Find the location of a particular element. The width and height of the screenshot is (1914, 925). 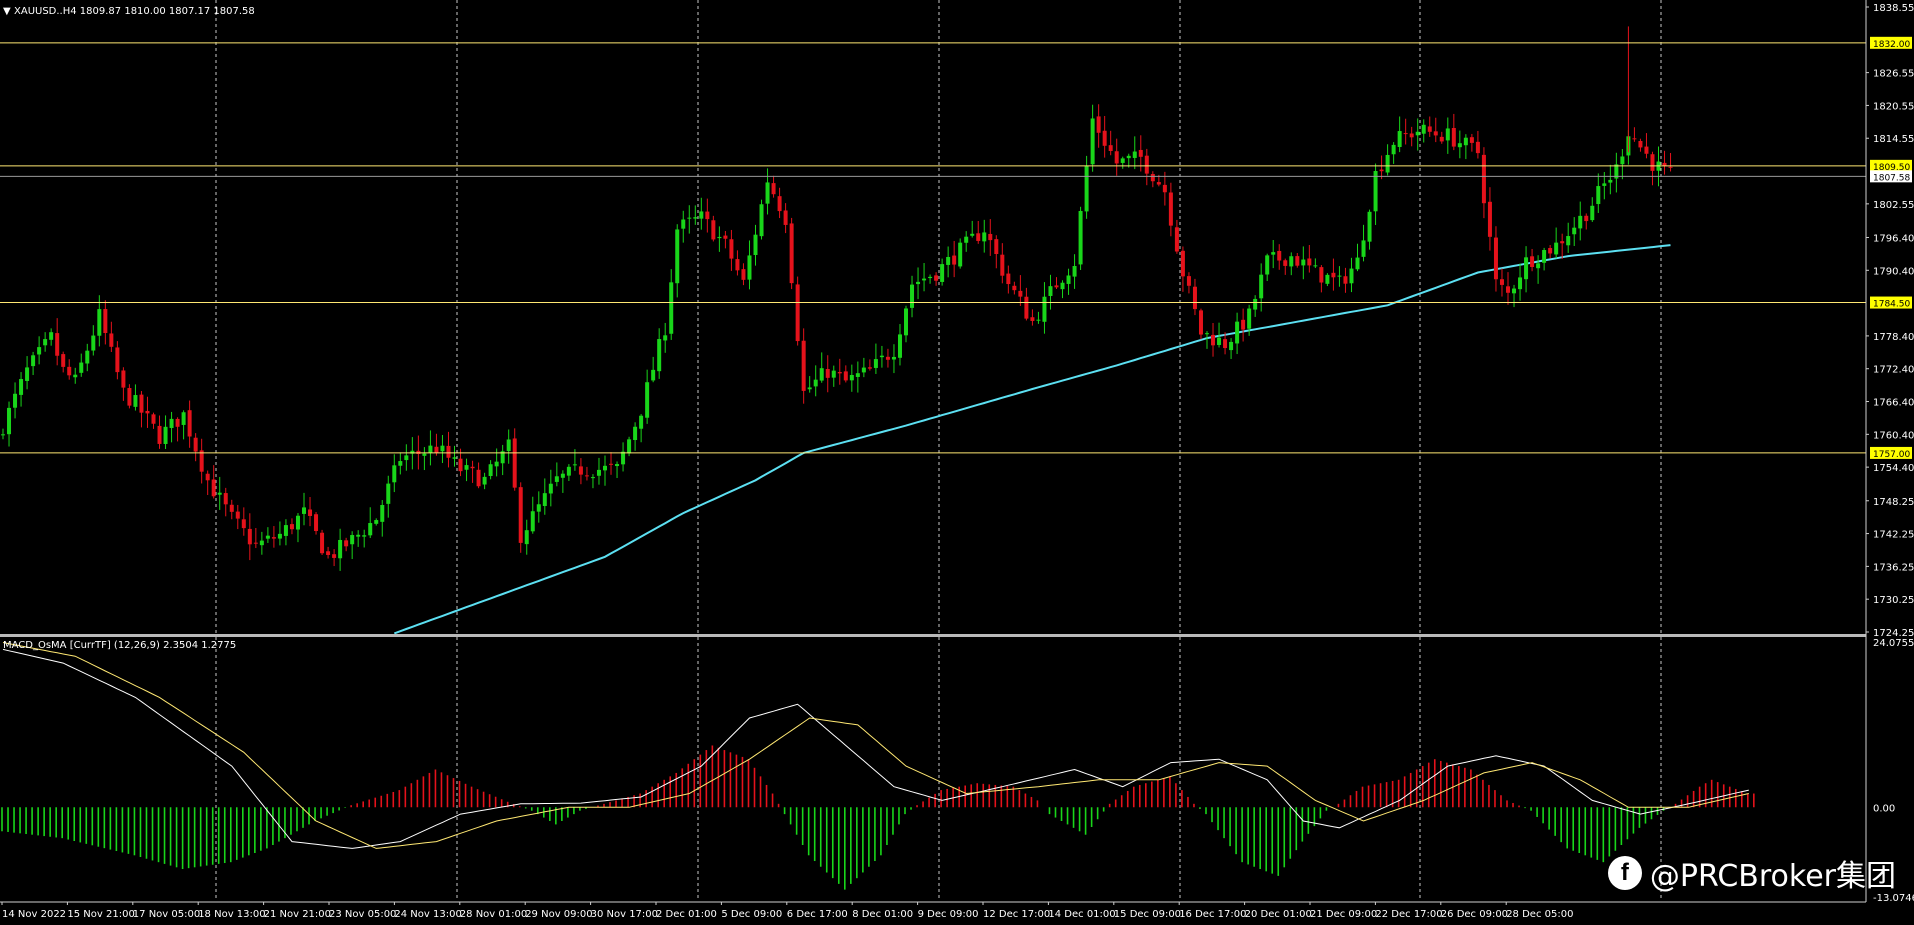

panel-divider is located at coordinates (933, 635).